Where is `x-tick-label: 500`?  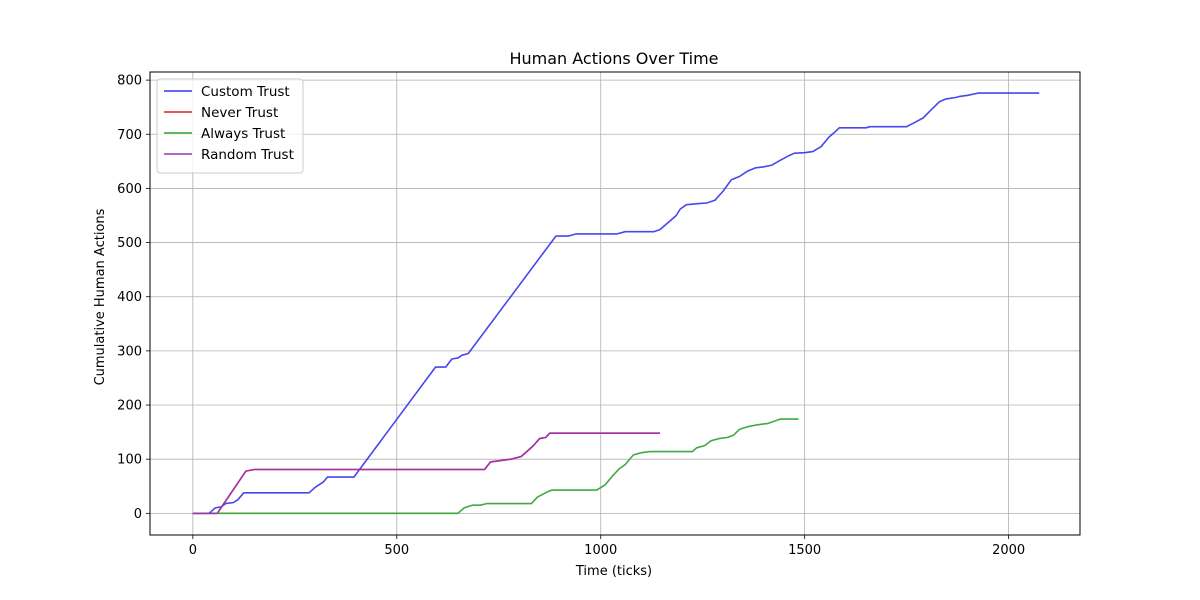
x-tick-label: 500 is located at coordinates (396, 550).